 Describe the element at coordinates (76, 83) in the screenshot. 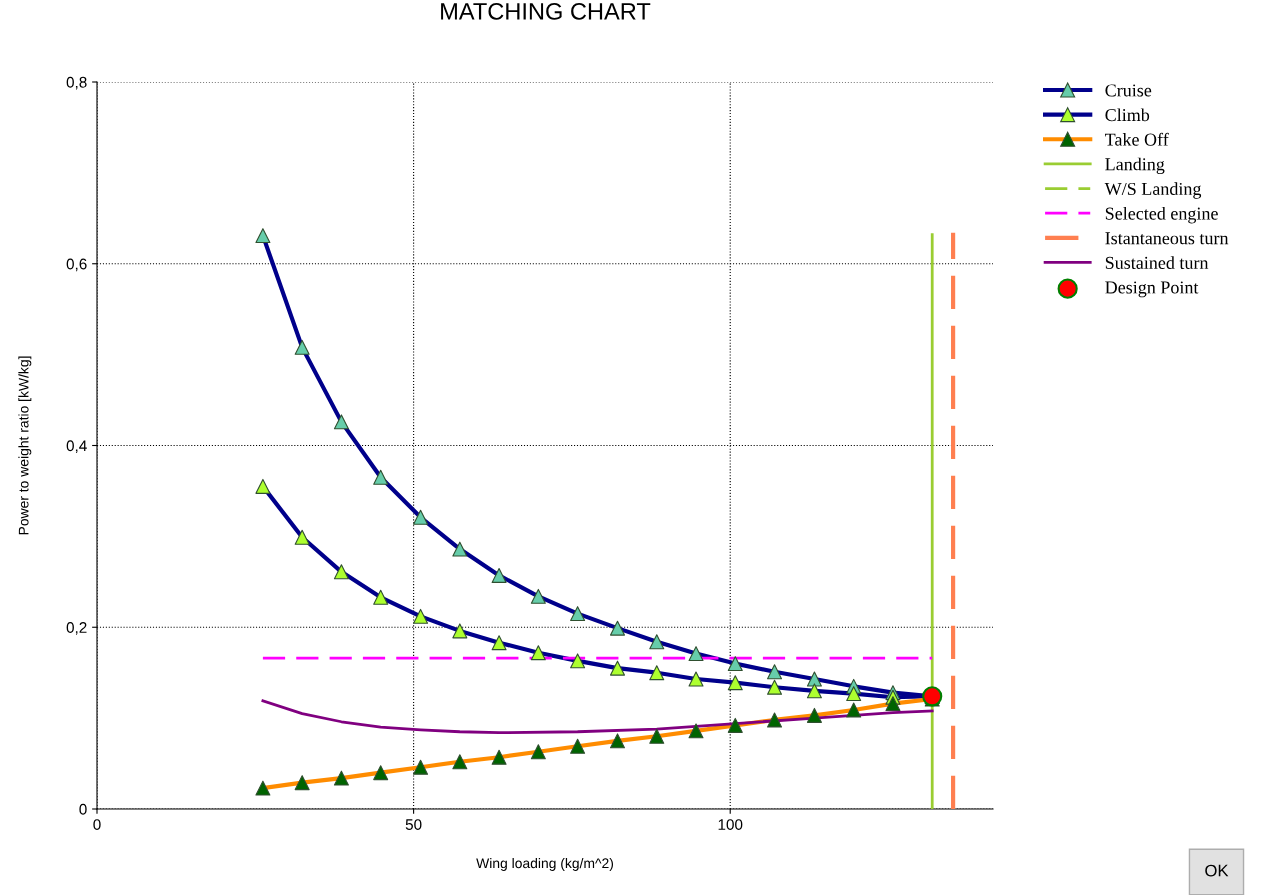

I see `y-tick-label: 0,8` at that location.